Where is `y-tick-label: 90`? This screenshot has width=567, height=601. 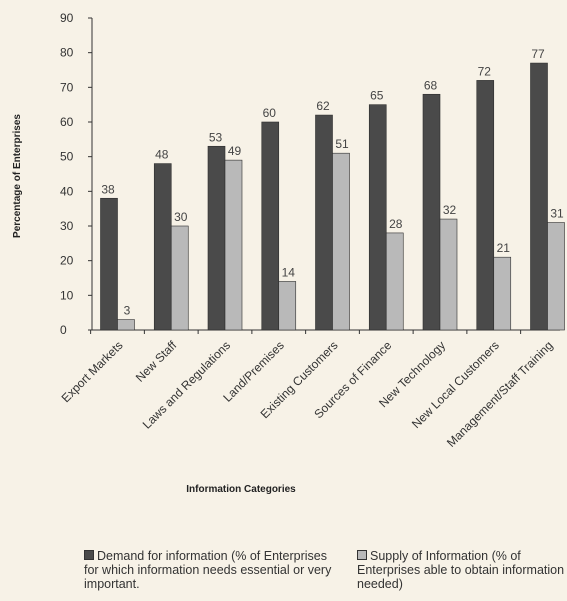 y-tick-label: 90 is located at coordinates (67, 18).